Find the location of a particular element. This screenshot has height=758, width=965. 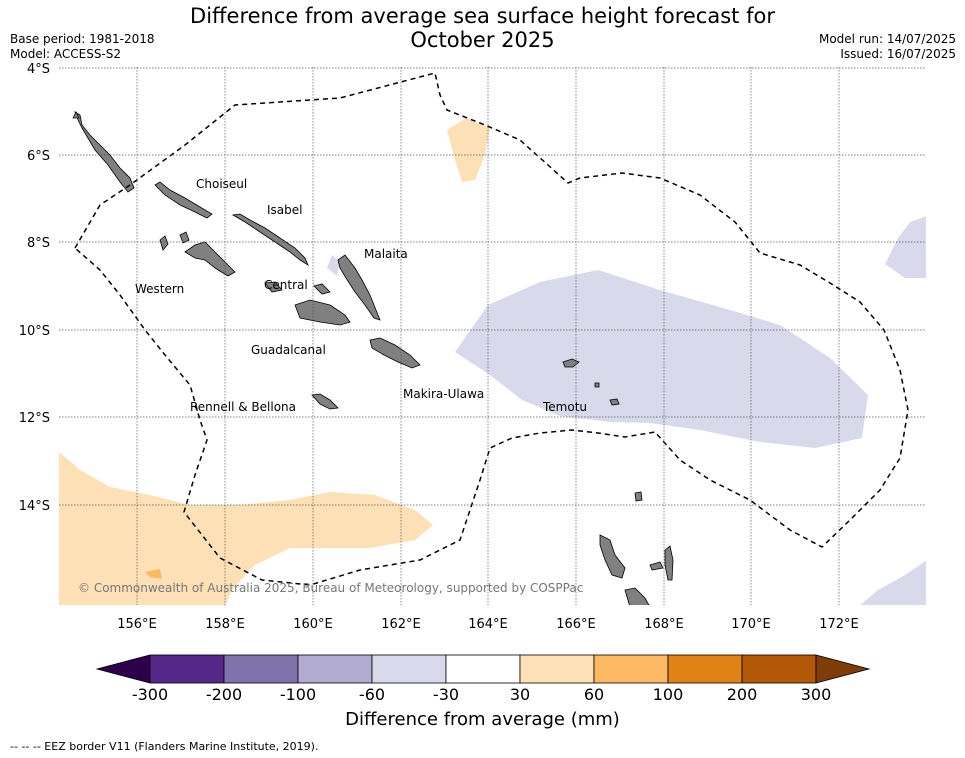

colorbar-label: -60 is located at coordinates (372, 694).